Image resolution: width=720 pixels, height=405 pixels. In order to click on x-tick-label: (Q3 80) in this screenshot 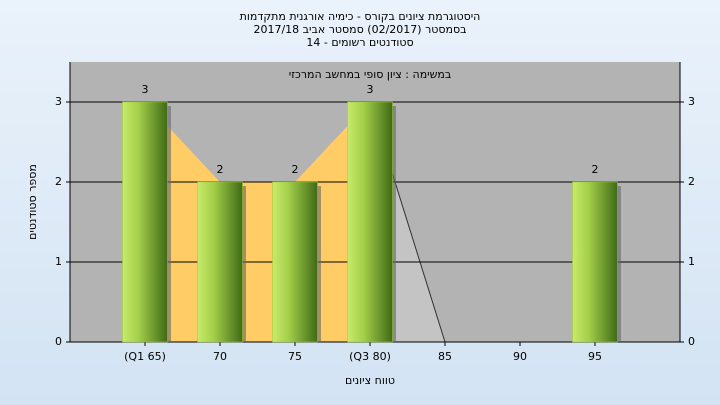, I will do `click(370, 356)`.